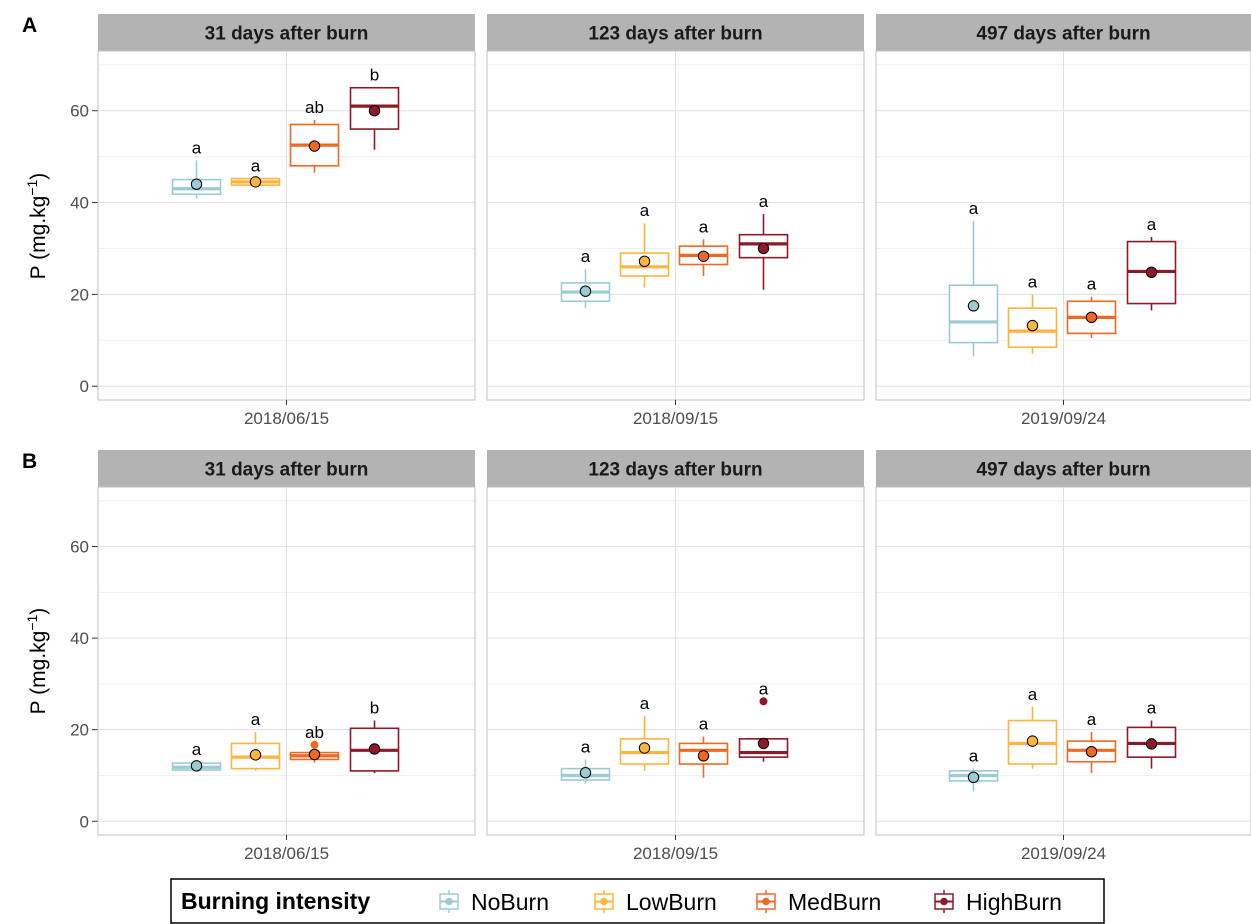  I want to click on legend-label: HighBurn, so click(1014, 902).